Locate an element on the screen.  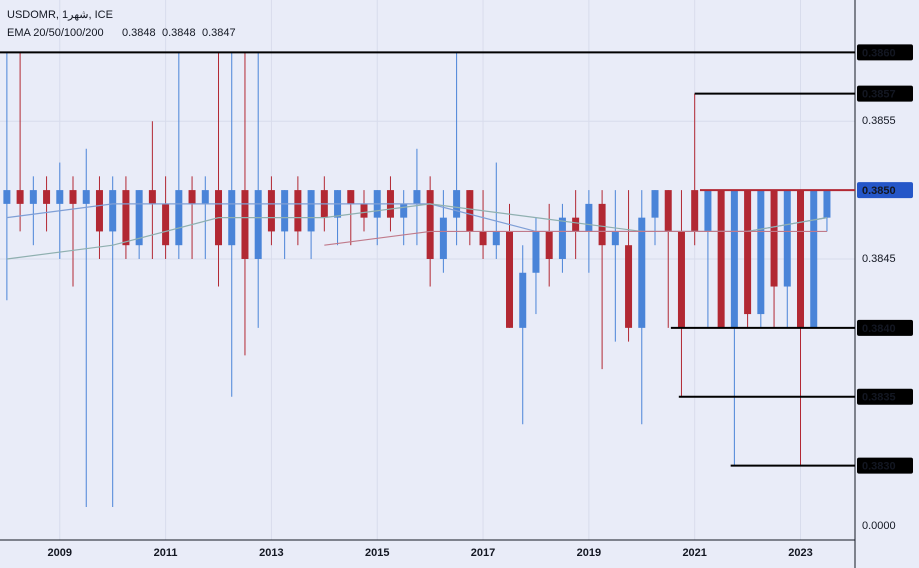
x-tick-label: 2019 is located at coordinates (589, 553).